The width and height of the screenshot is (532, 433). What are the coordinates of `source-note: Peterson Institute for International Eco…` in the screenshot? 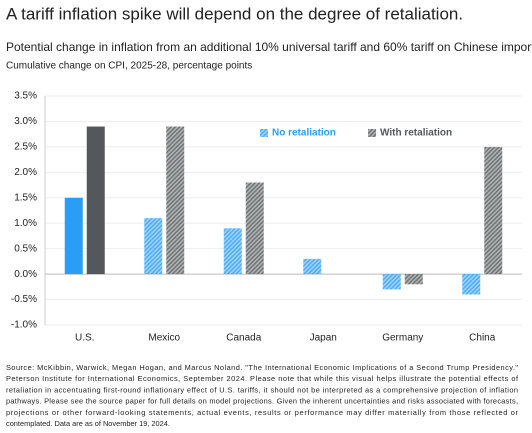 It's located at (262, 378).